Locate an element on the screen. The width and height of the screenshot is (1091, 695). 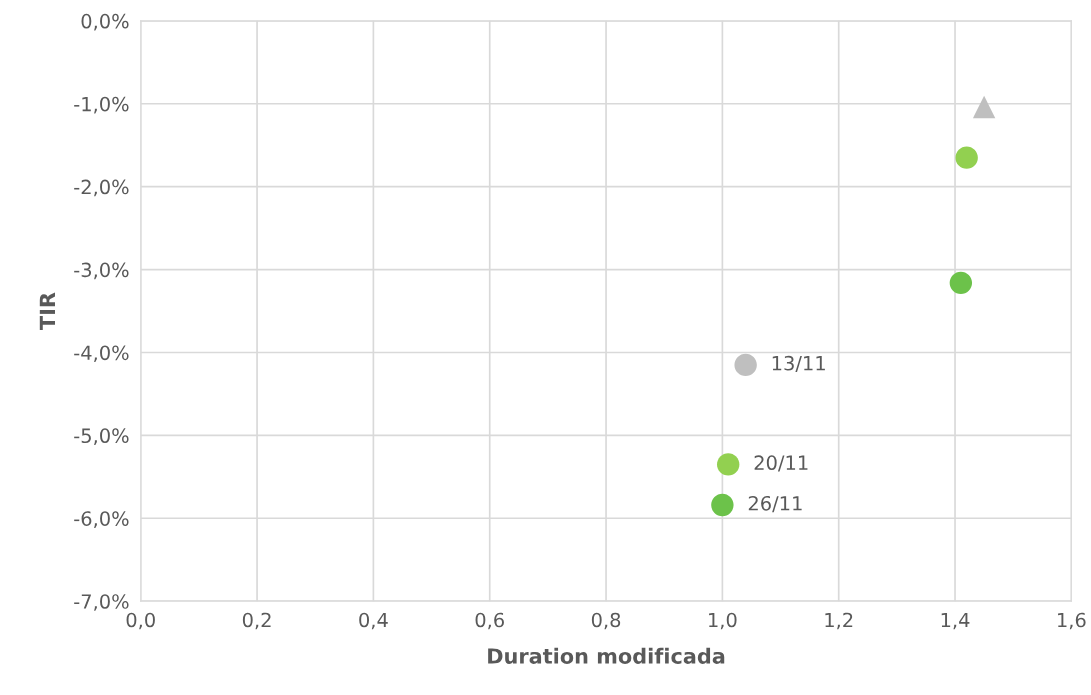
annotation: 26/11 is located at coordinates (775, 504).